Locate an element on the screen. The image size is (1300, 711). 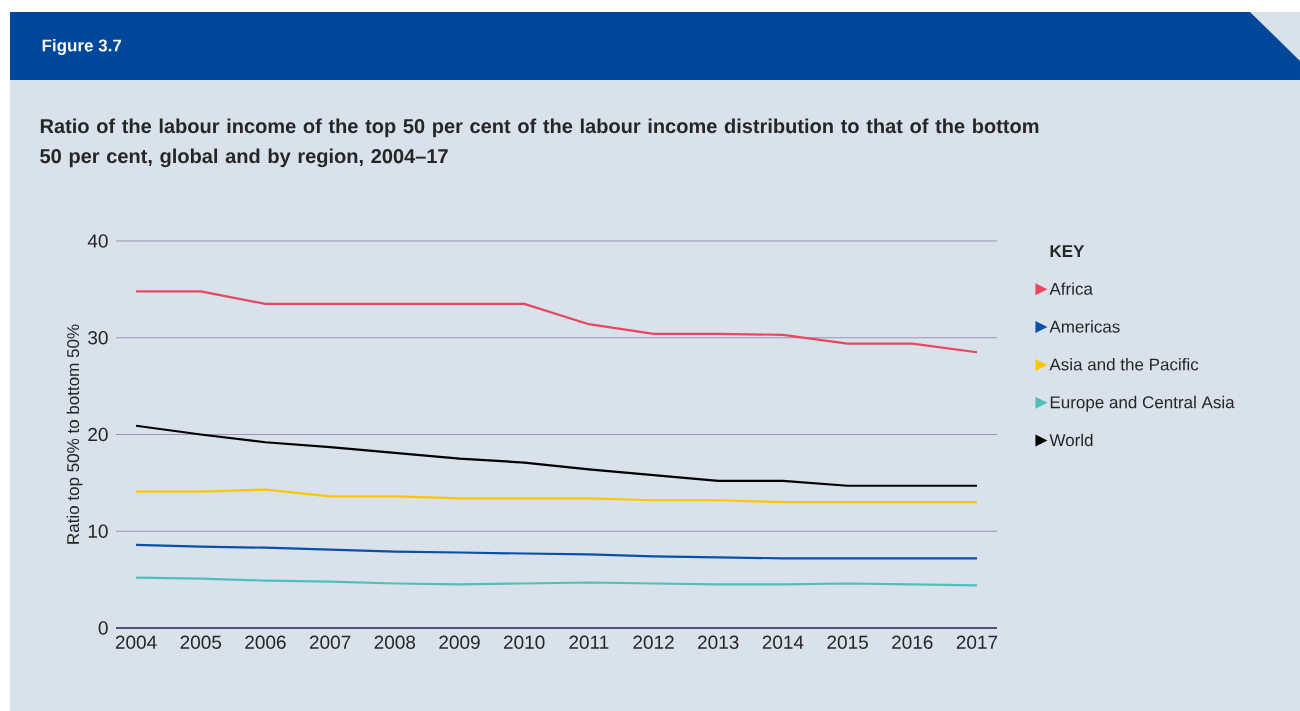
legend-label: Africa is located at coordinates (1071, 288).